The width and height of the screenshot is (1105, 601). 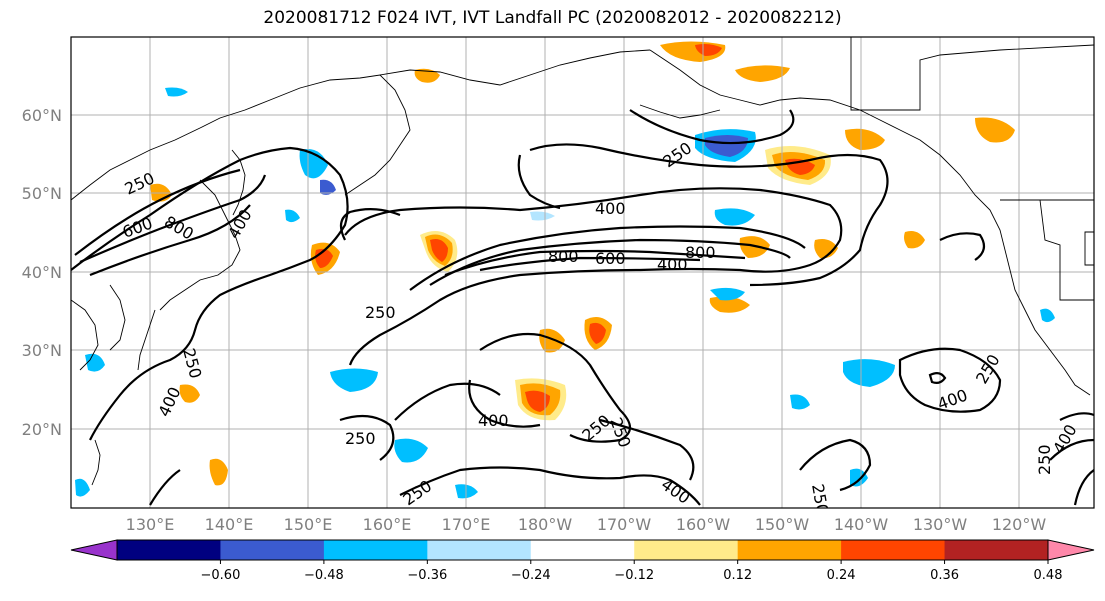 I want to click on colorbar-tick-label: 0.24, so click(x=841, y=575).